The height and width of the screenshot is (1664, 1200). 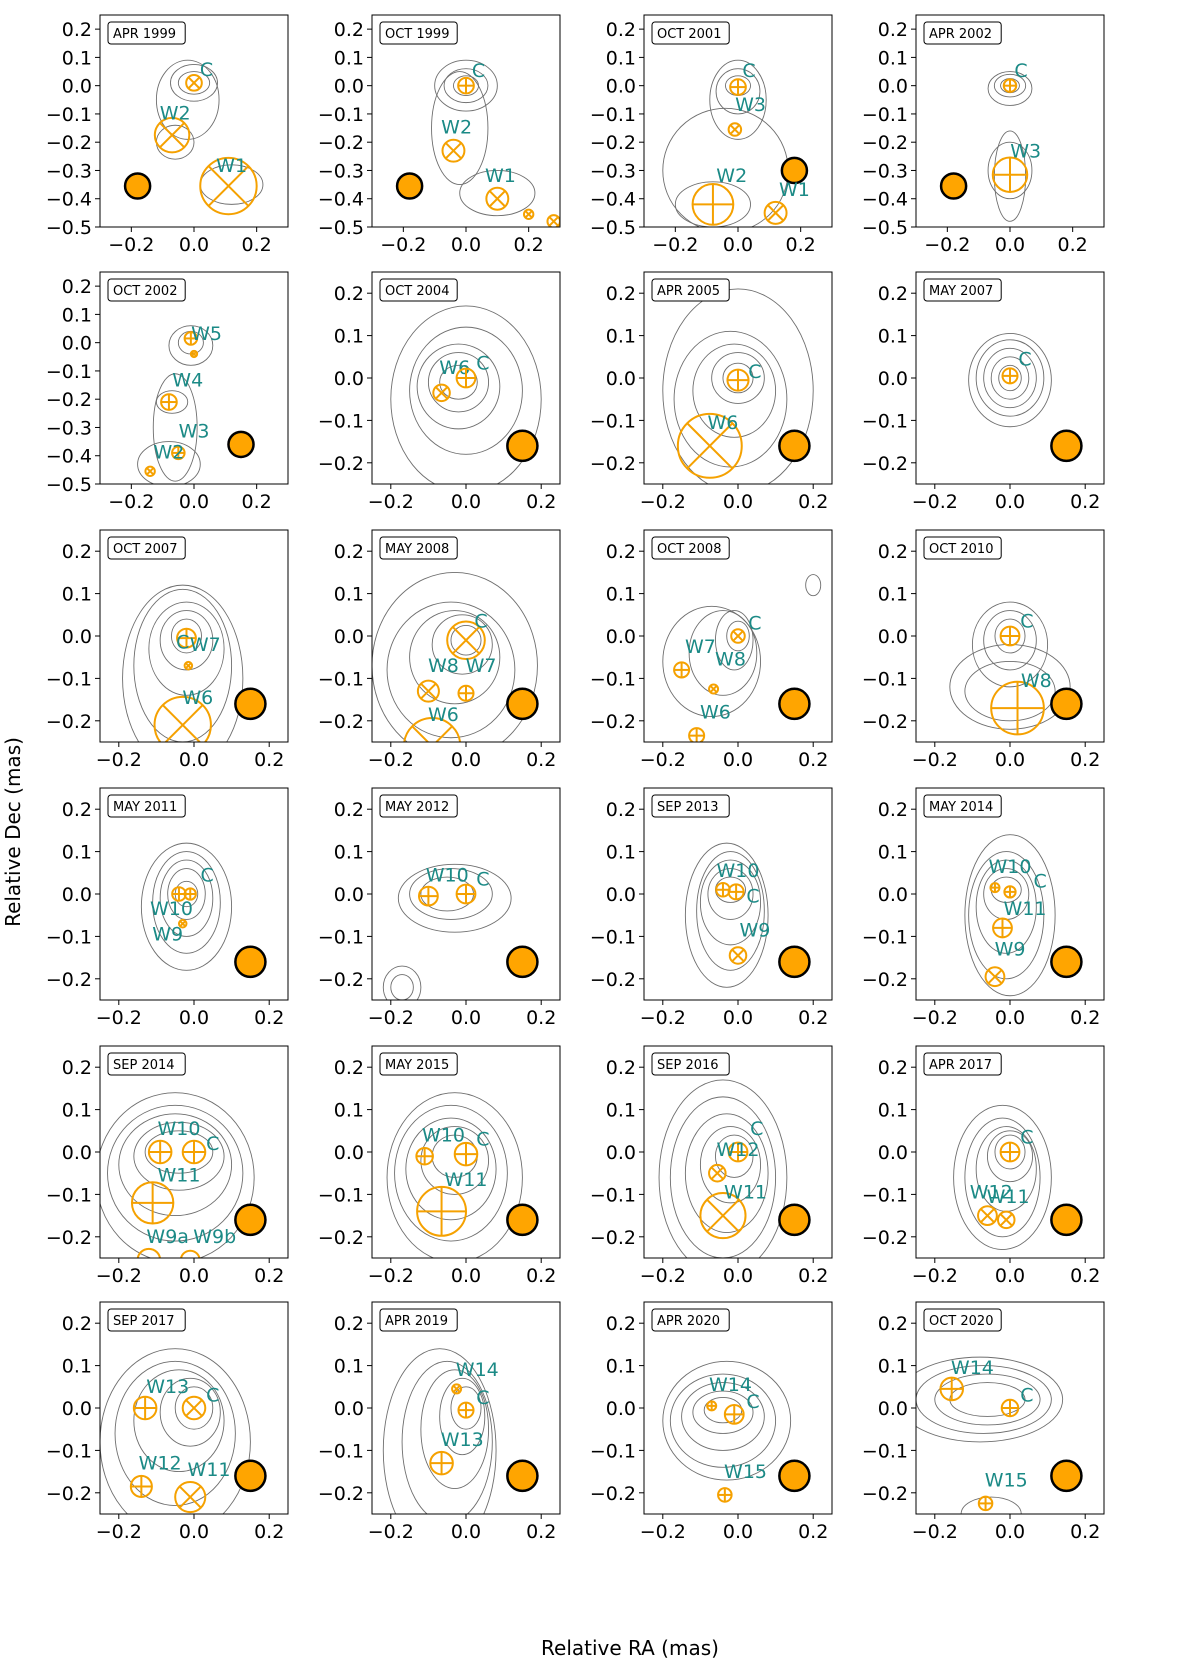 I want to click on component-label: W8, so click(x=730, y=660).